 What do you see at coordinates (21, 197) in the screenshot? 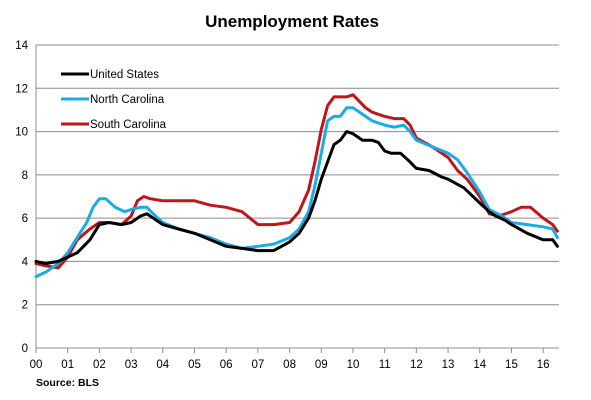
I see `y-tick-labels: 0 2 4 6 8 10 12 14` at bounding box center [21, 197].